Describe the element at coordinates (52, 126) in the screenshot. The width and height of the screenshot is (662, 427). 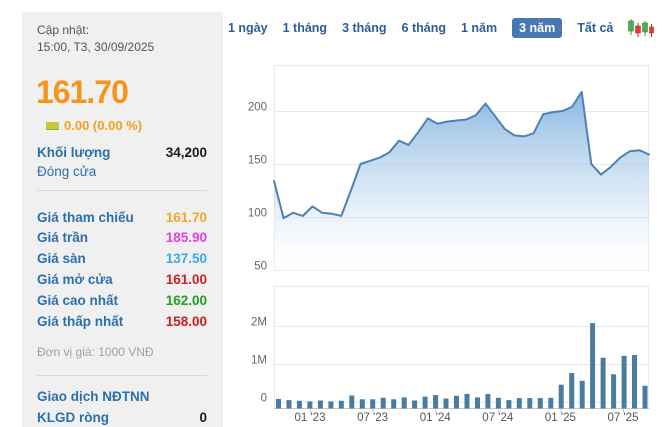
I see `unchanged-indicator-icon` at that location.